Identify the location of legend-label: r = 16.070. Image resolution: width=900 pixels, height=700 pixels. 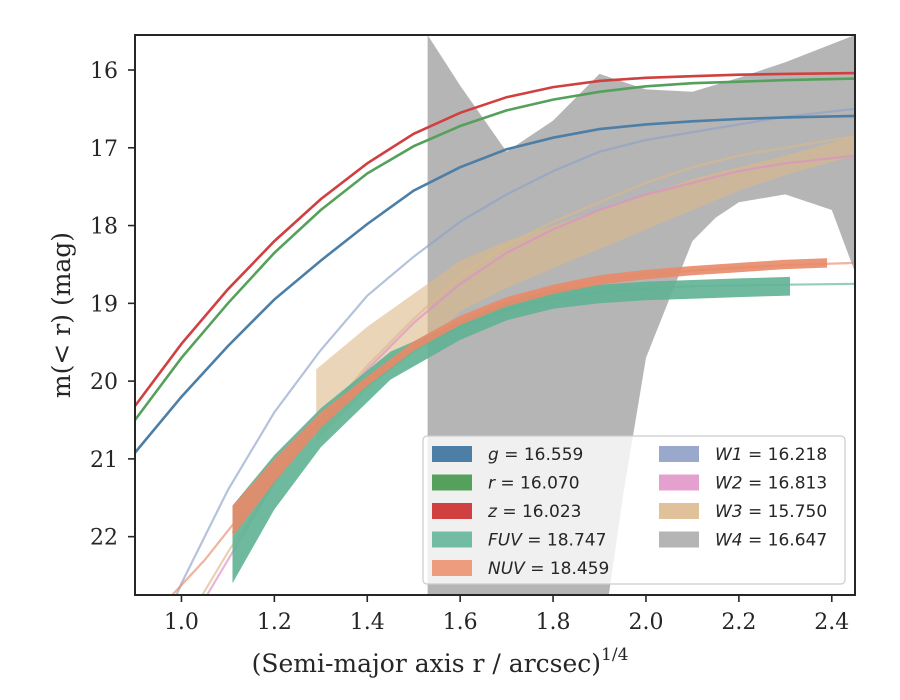
(534, 484).